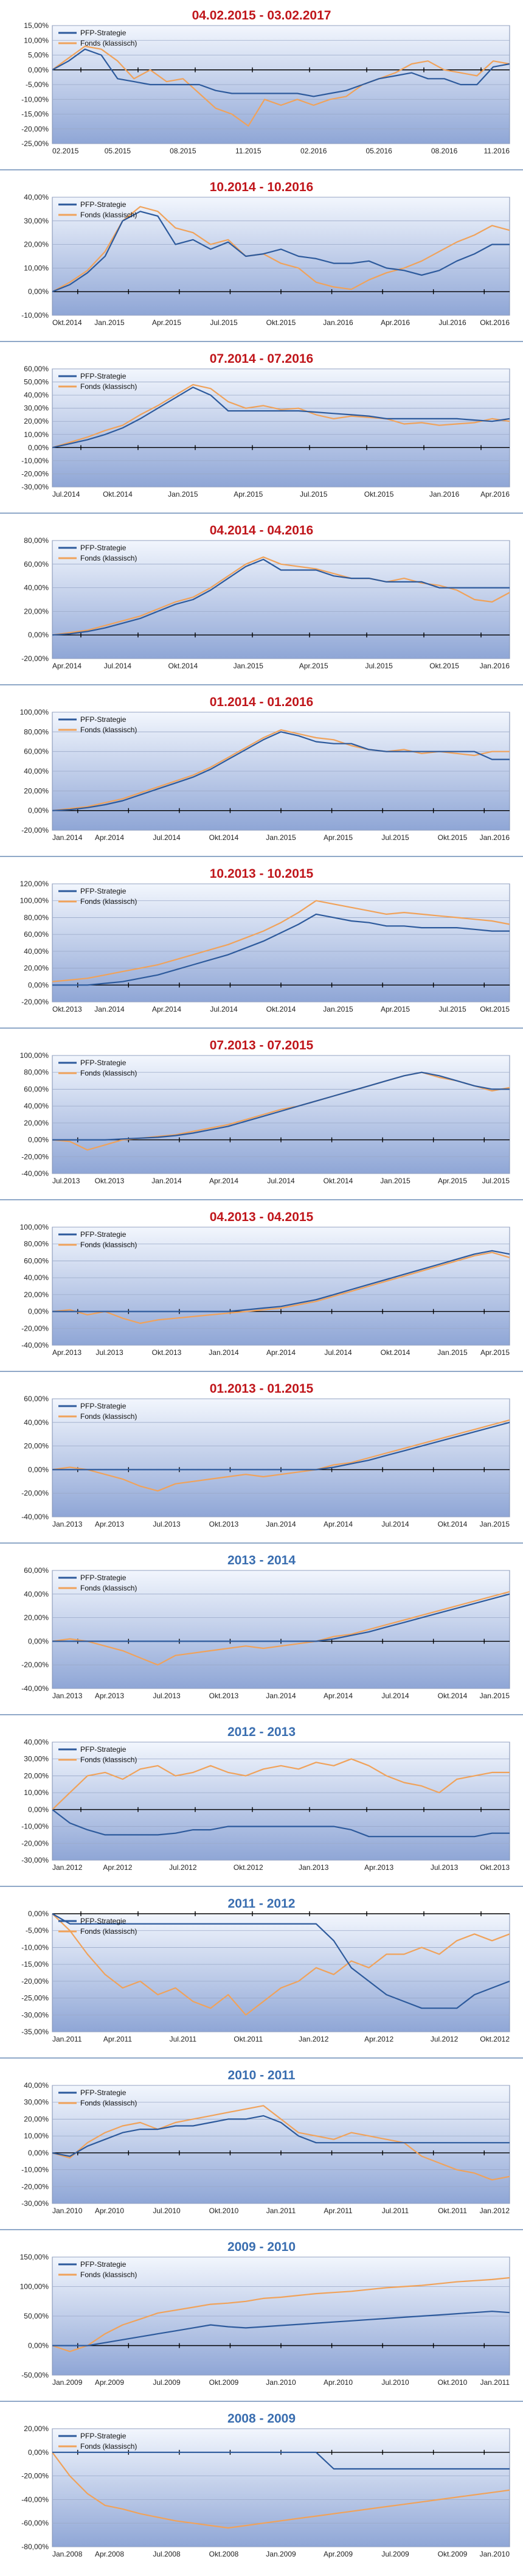  I want to click on y-tick-label: -40,00%, so click(35, 2499).